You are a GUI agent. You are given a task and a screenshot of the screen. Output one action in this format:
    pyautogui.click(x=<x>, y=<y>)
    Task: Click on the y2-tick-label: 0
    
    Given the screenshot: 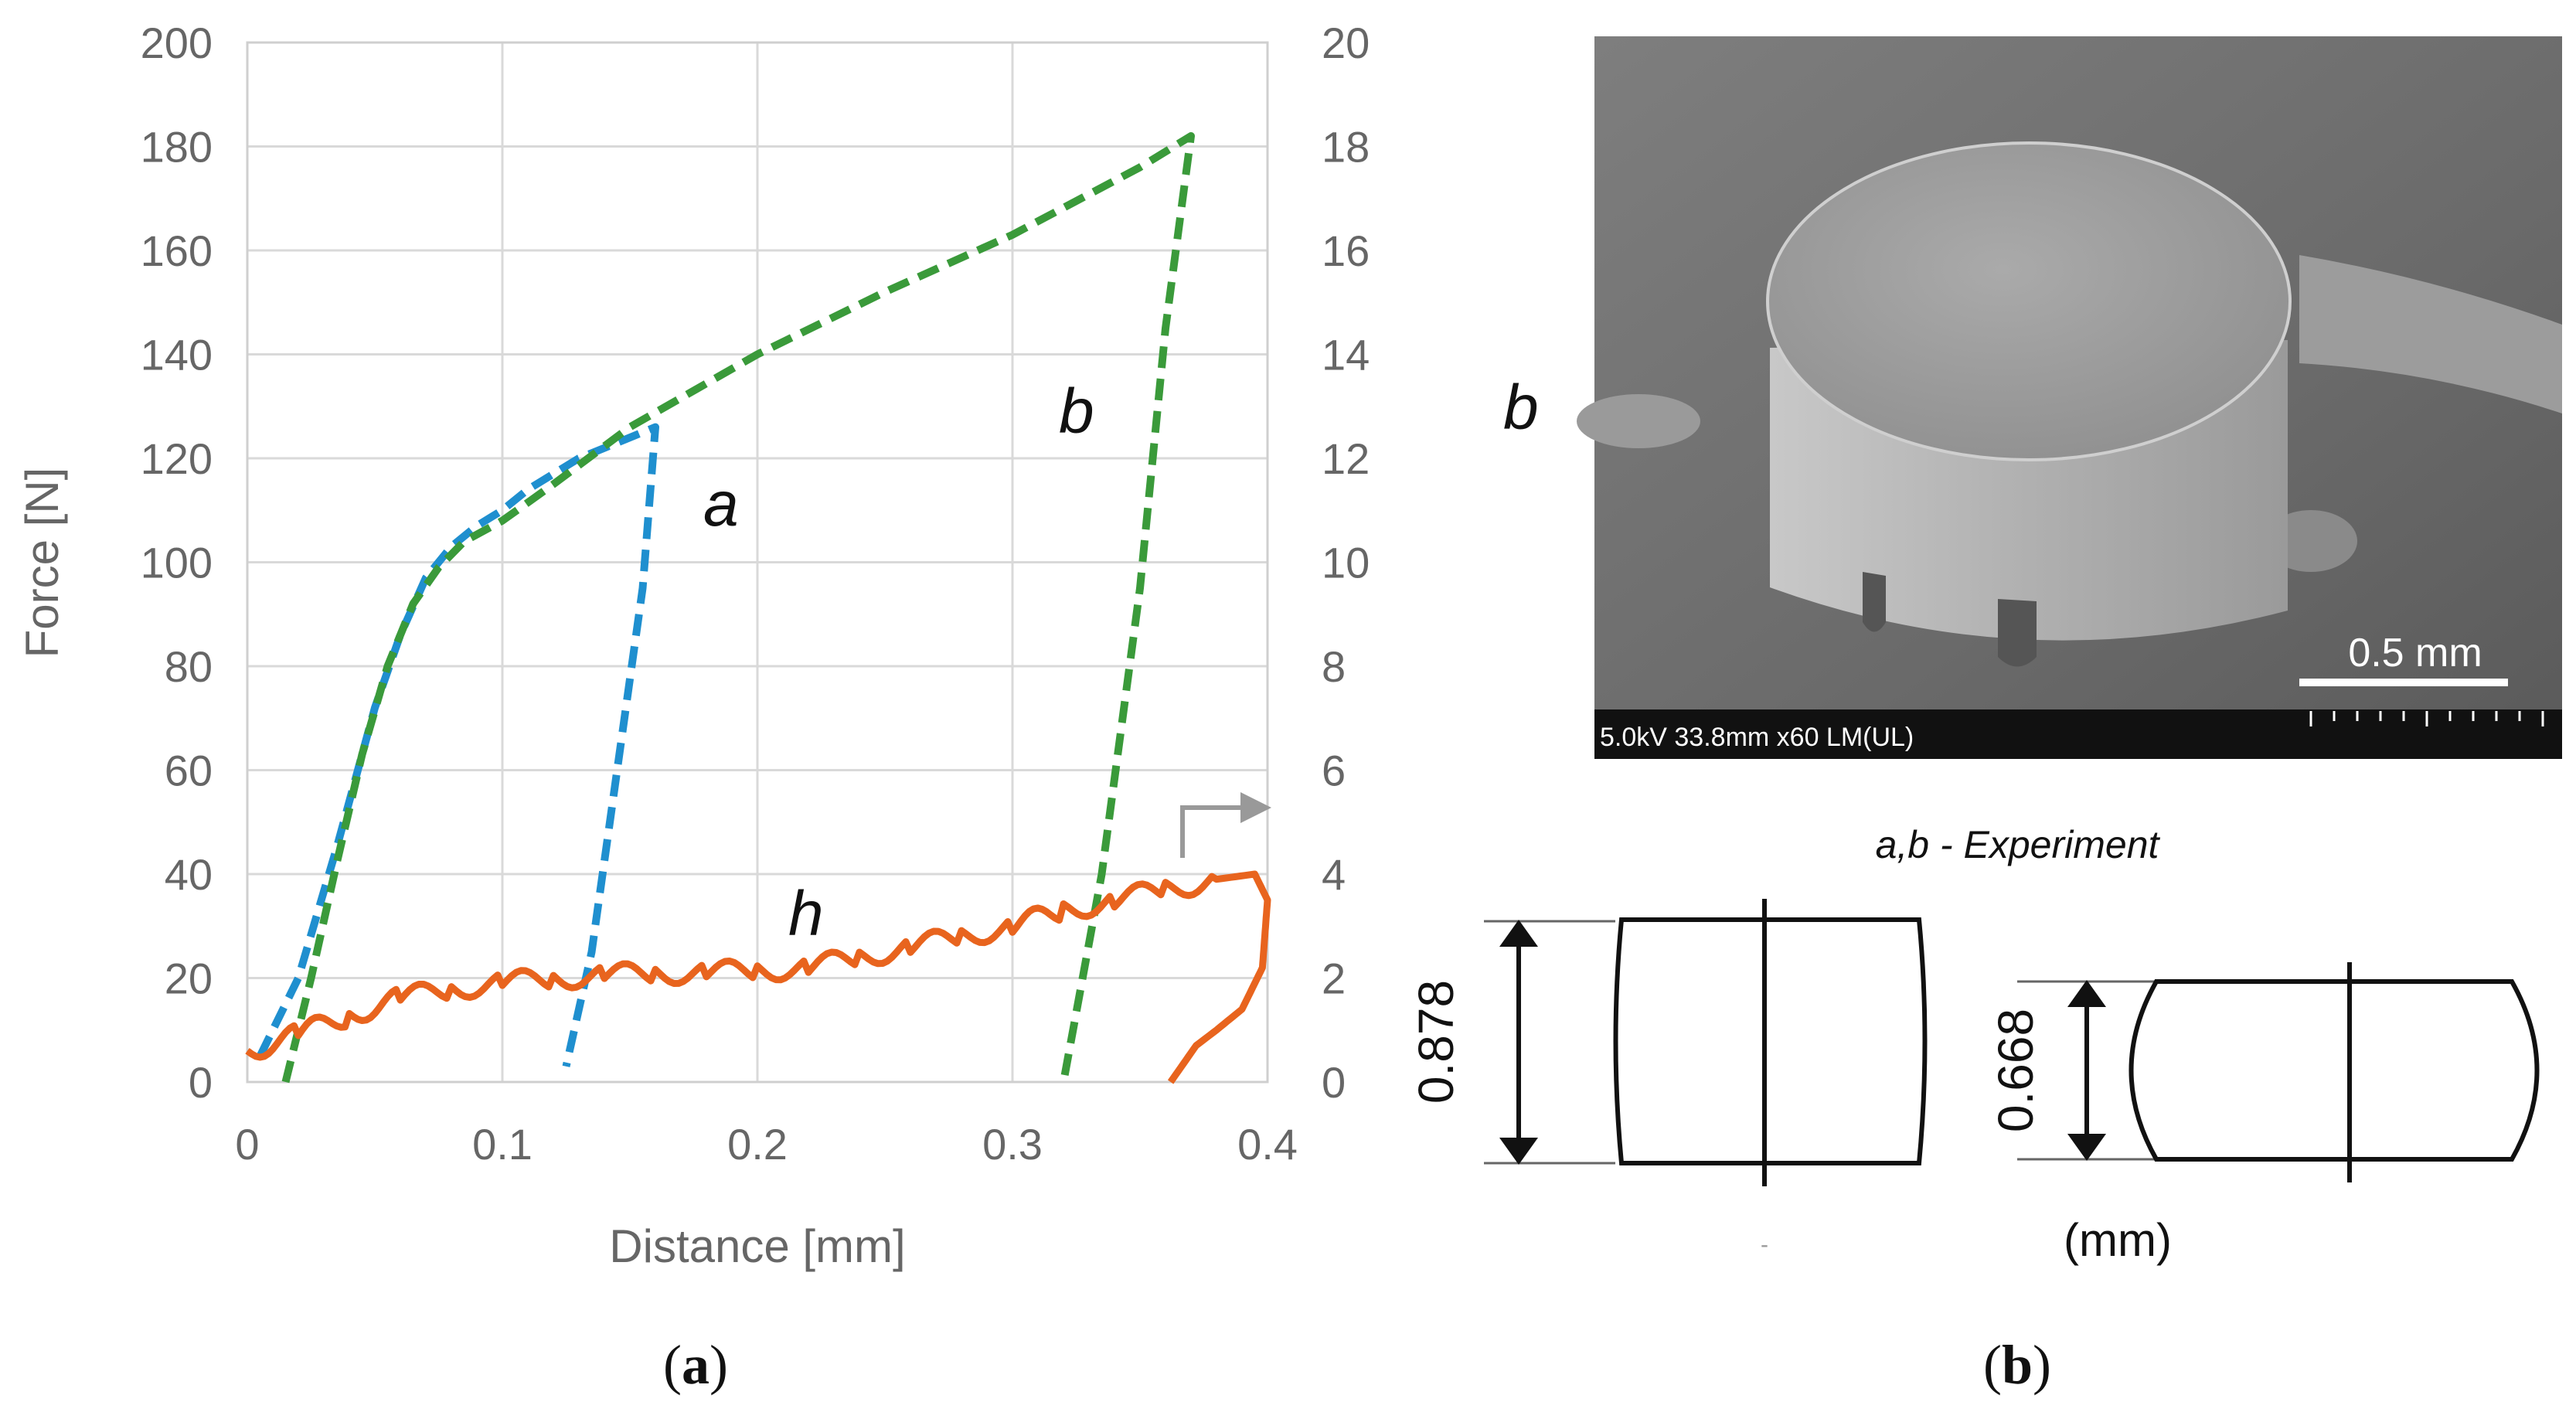 What is the action you would take?
    pyautogui.click(x=1334, y=1082)
    